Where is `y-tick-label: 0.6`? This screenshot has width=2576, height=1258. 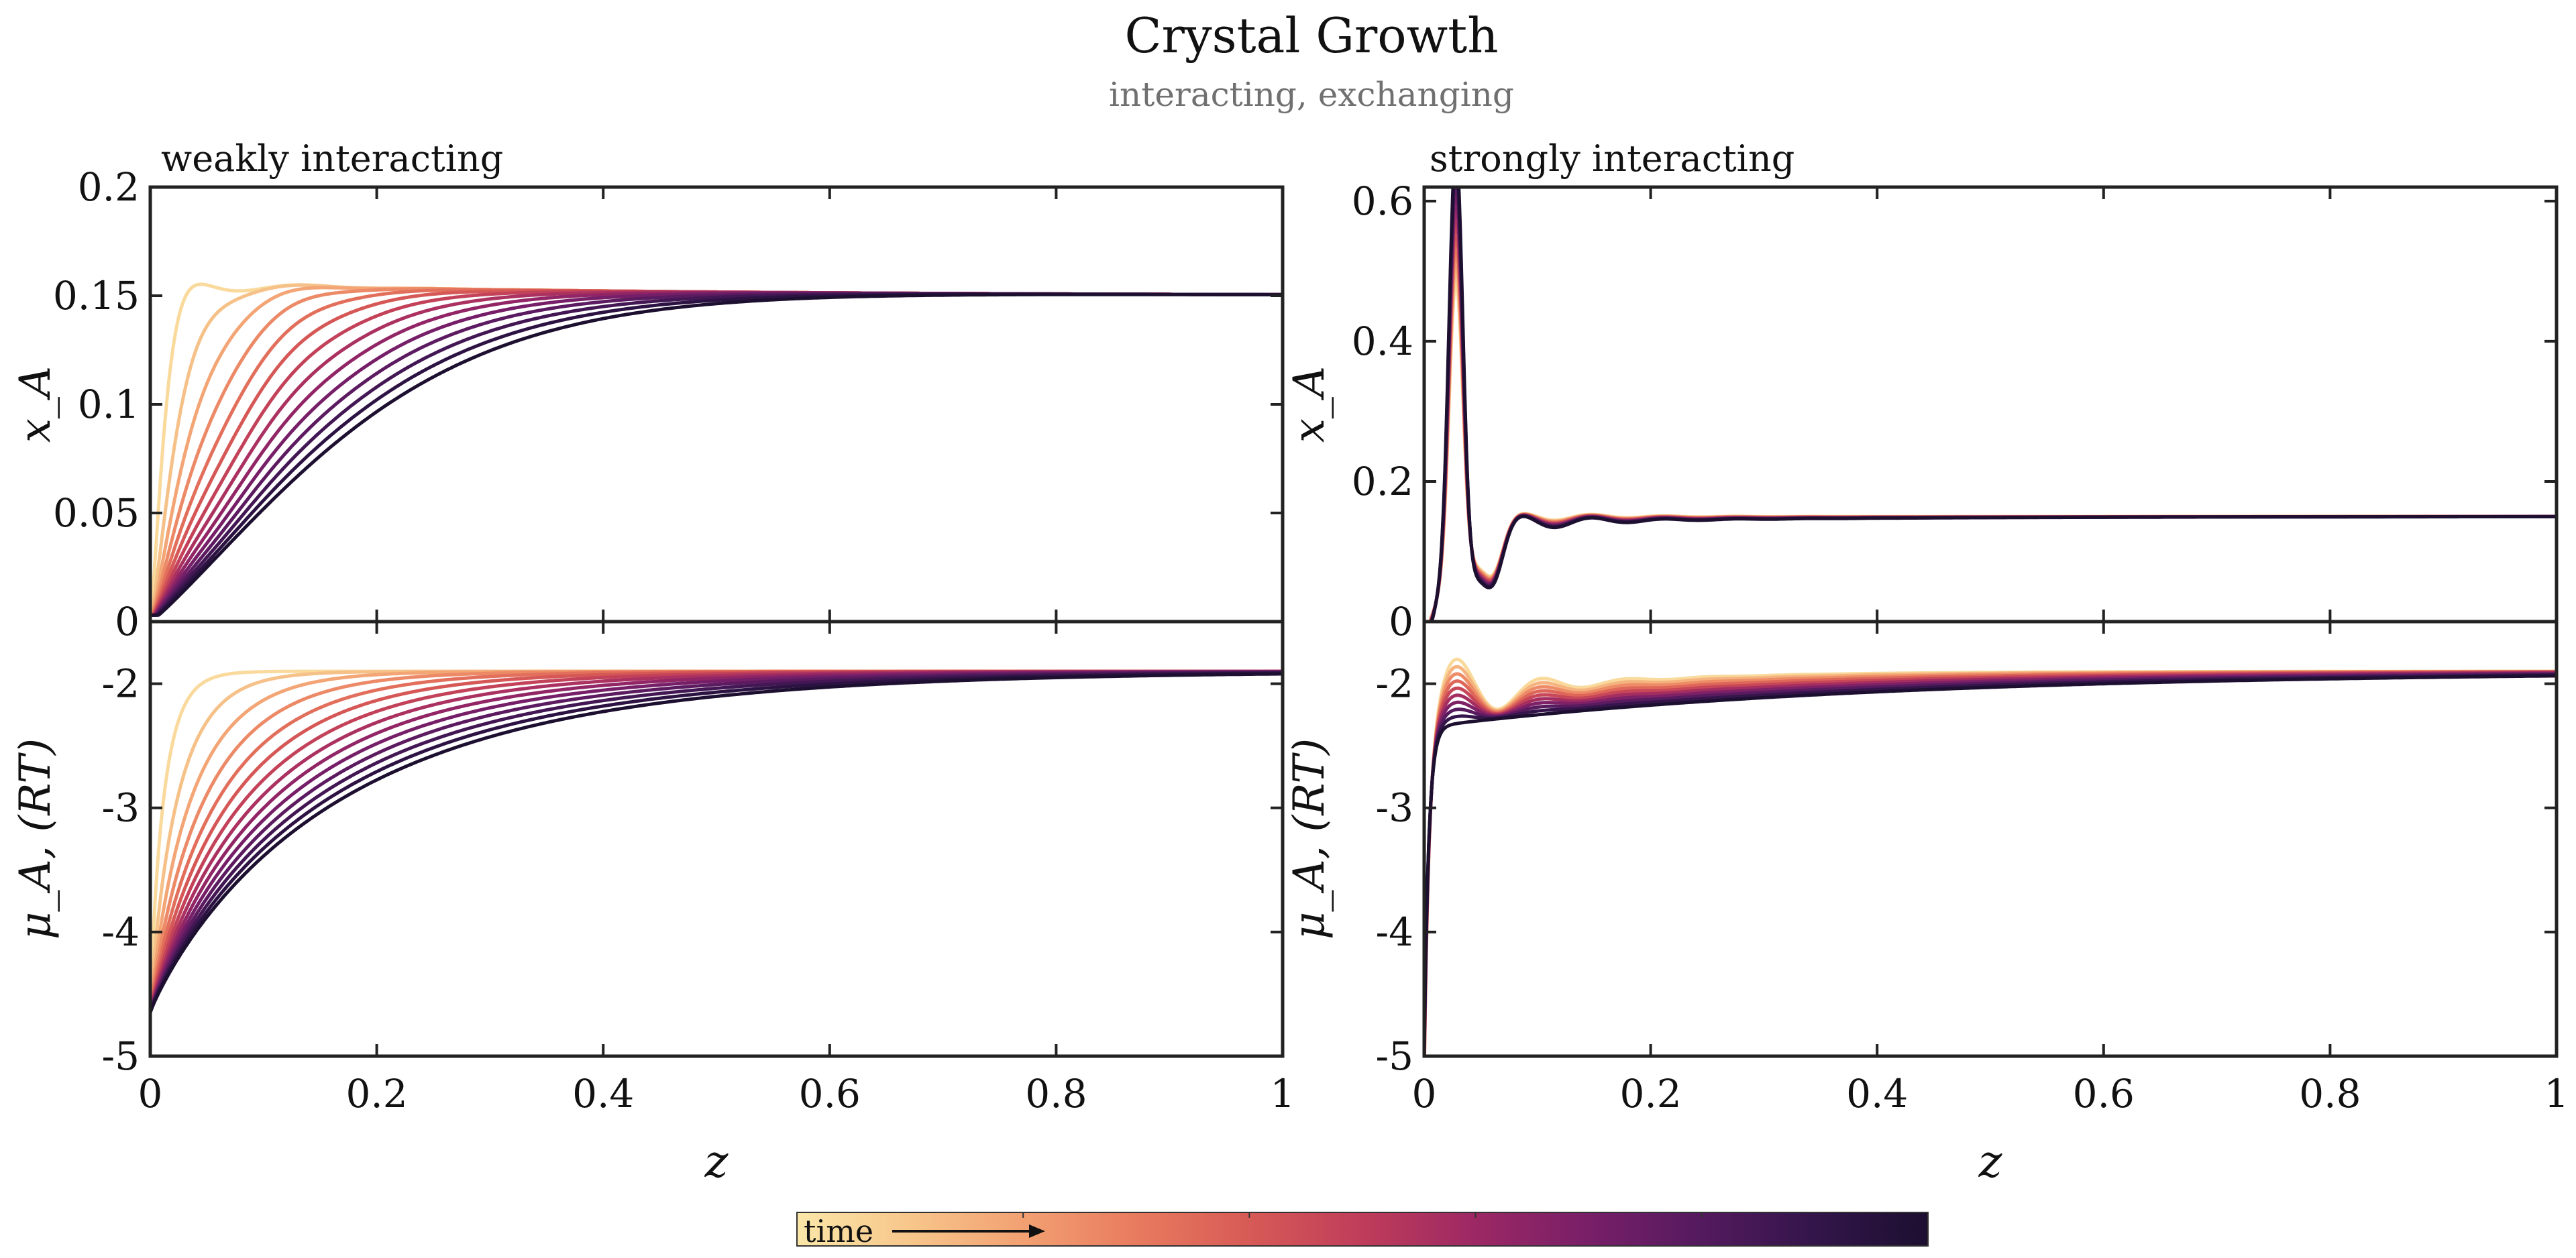 y-tick-label: 0.6 is located at coordinates (1382, 201).